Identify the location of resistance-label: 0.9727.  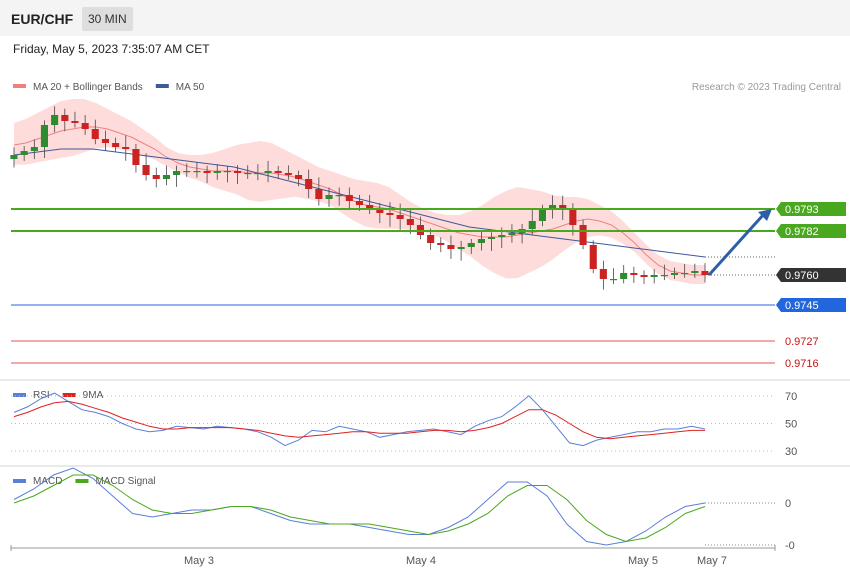
(802, 342).